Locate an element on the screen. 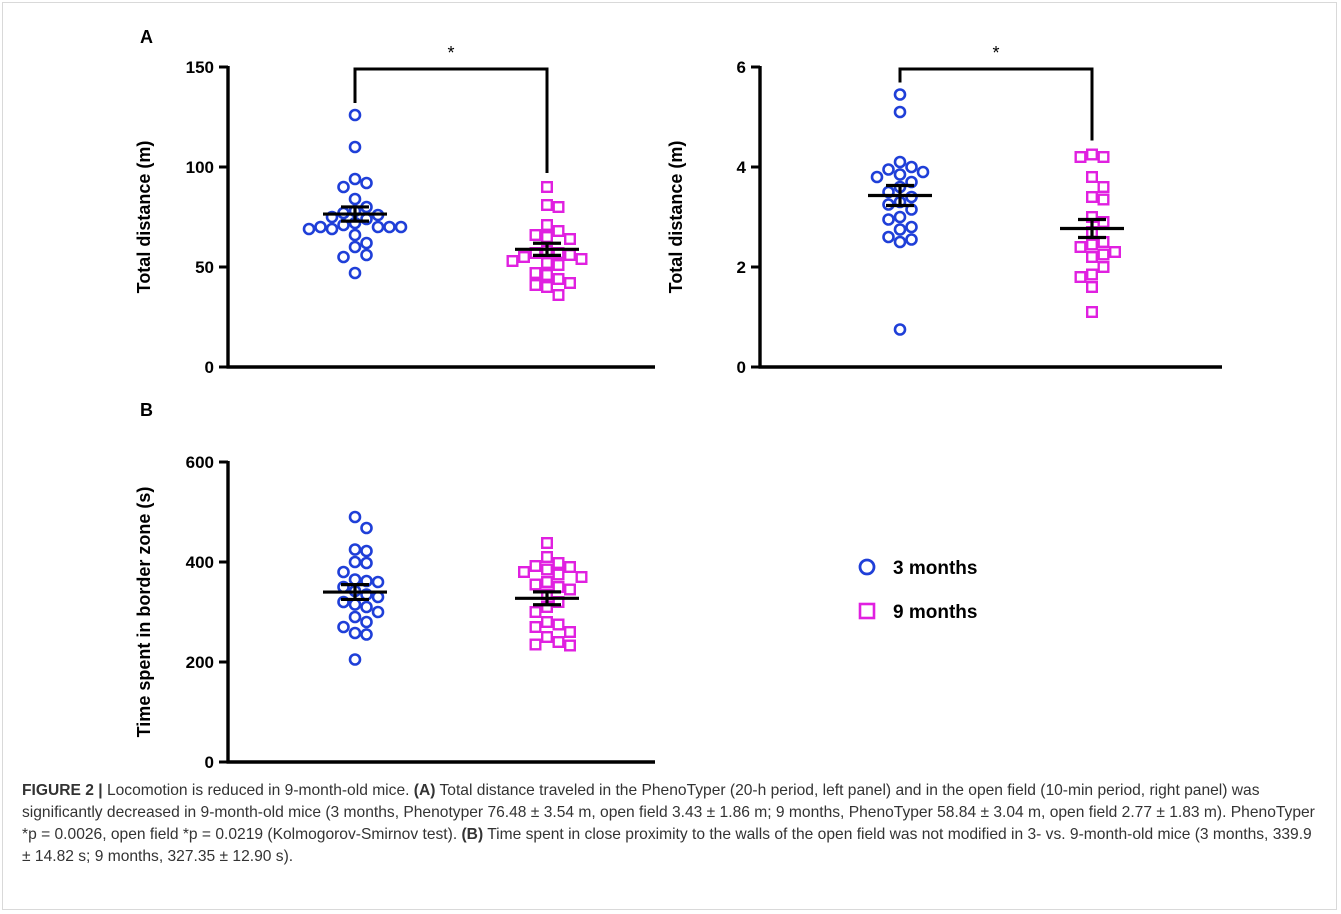 Image resolution: width=1341 pixels, height=914 pixels. caption-b-ref: (B) is located at coordinates (472, 834).